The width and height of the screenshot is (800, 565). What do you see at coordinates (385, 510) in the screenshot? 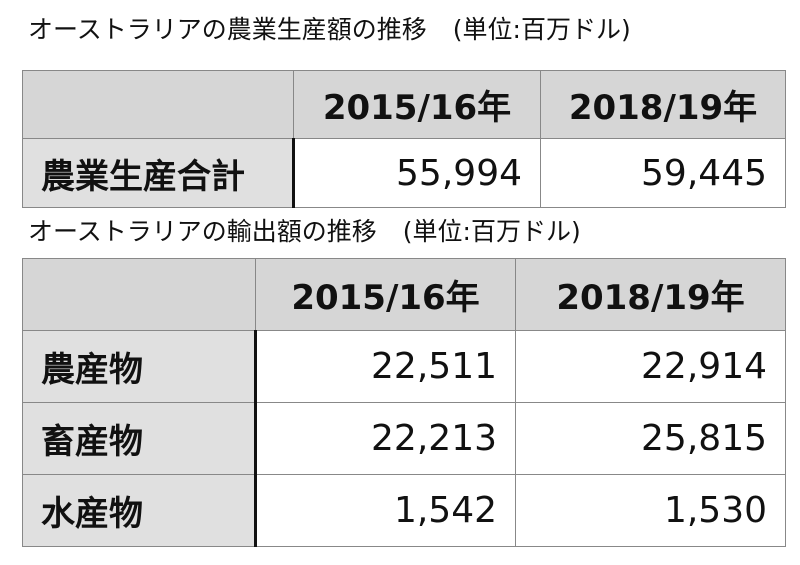
I see `cell-value: 1,542` at bounding box center [385, 510].